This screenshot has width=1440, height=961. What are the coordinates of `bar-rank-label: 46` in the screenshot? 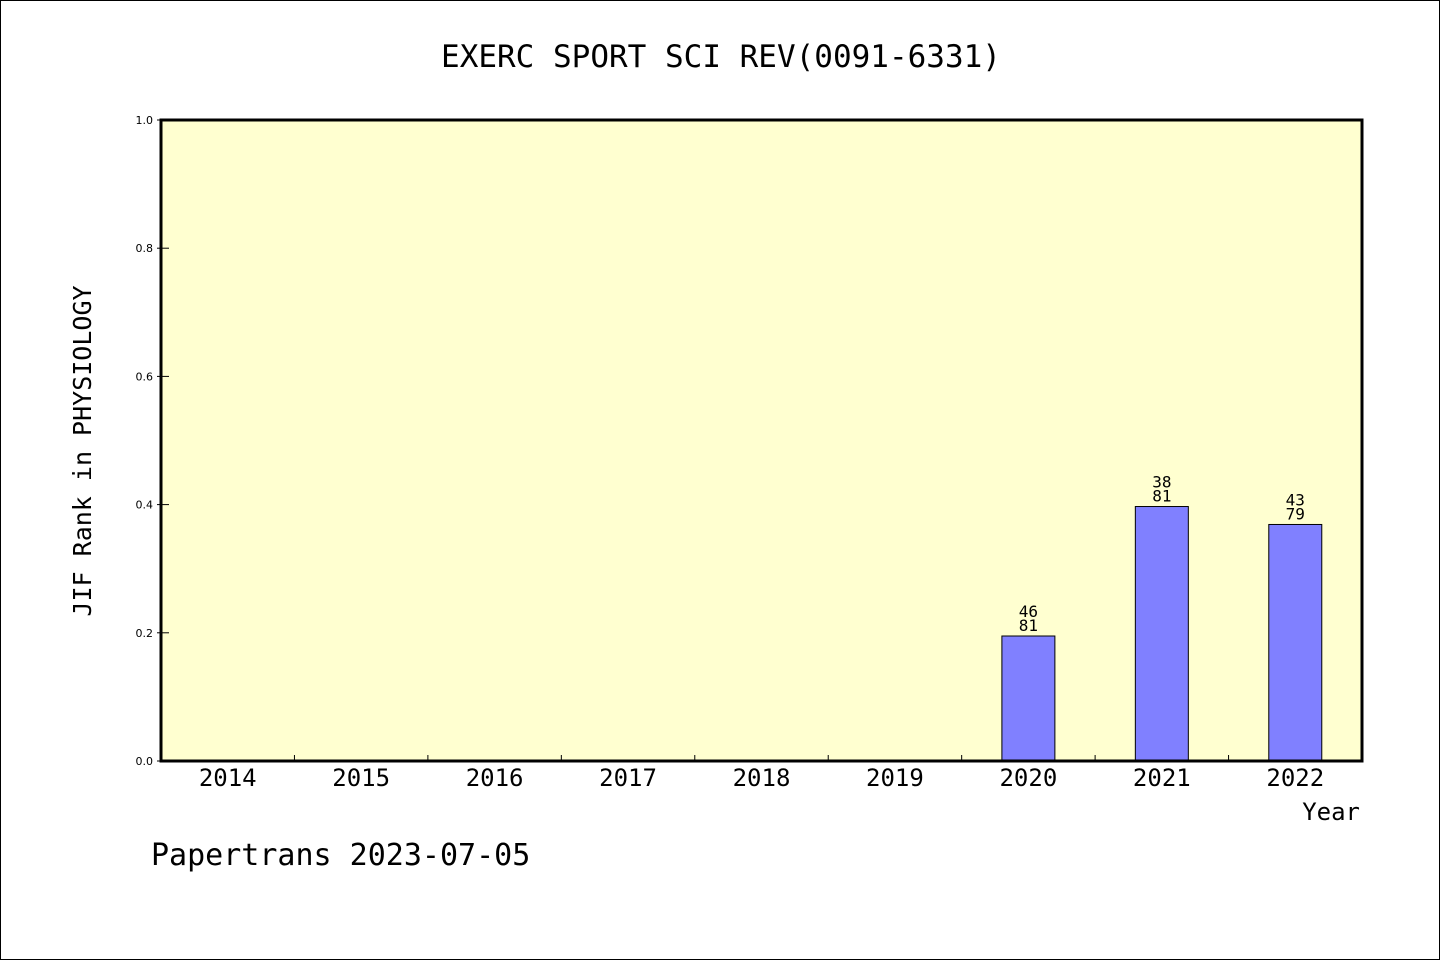 It's located at (1028, 611).